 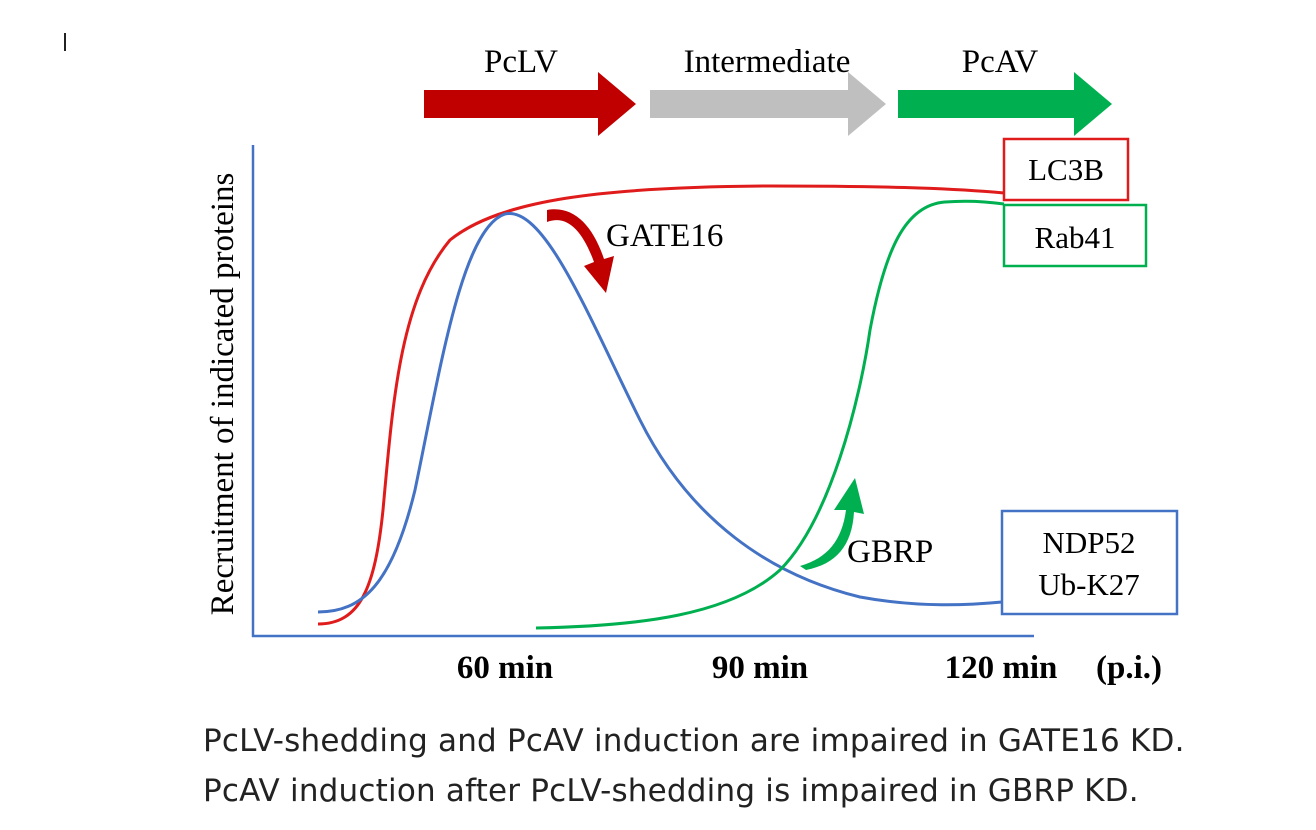 I want to click on gbrp-label: GBRP, so click(x=890, y=552).